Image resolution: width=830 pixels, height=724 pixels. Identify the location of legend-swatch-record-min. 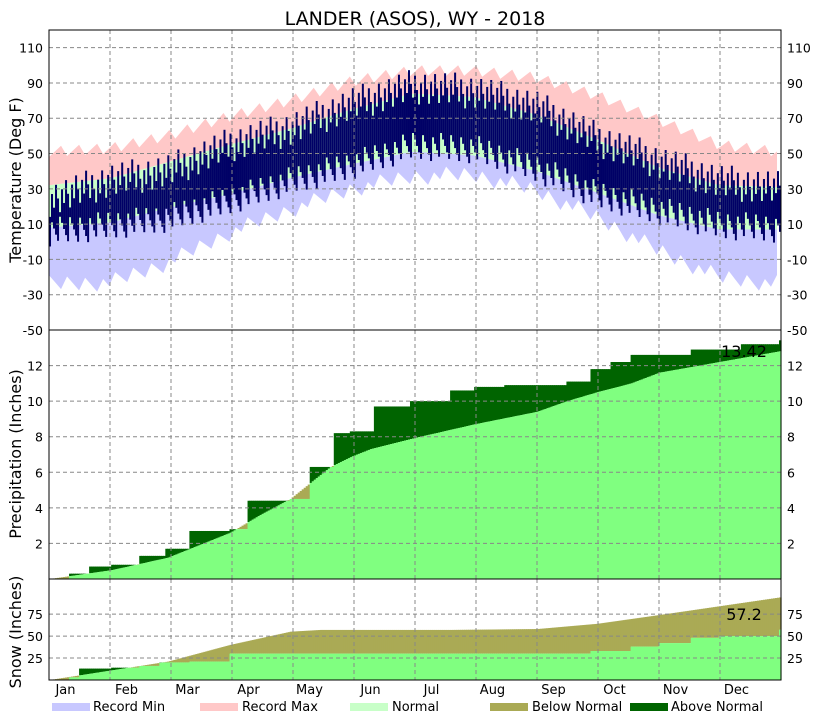
(71, 707).